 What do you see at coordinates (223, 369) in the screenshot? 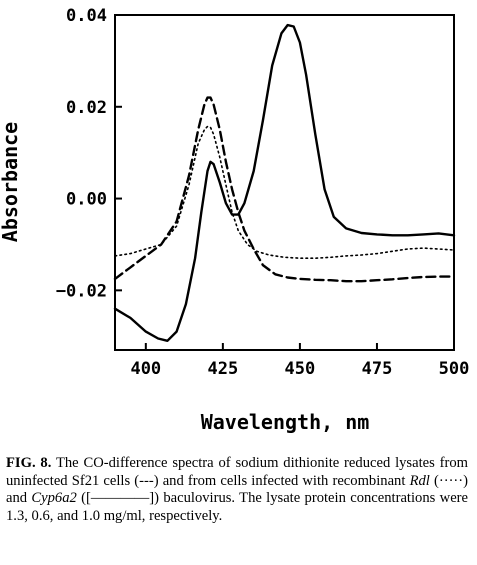
I see `x-tick-label: 425` at bounding box center [223, 369].